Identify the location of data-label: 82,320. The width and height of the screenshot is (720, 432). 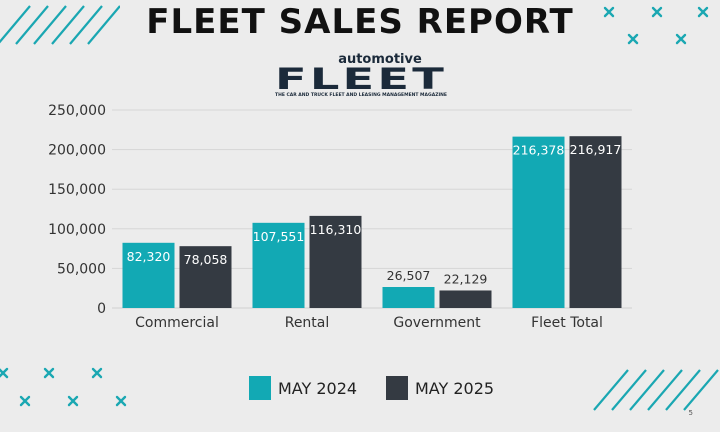
(149, 256).